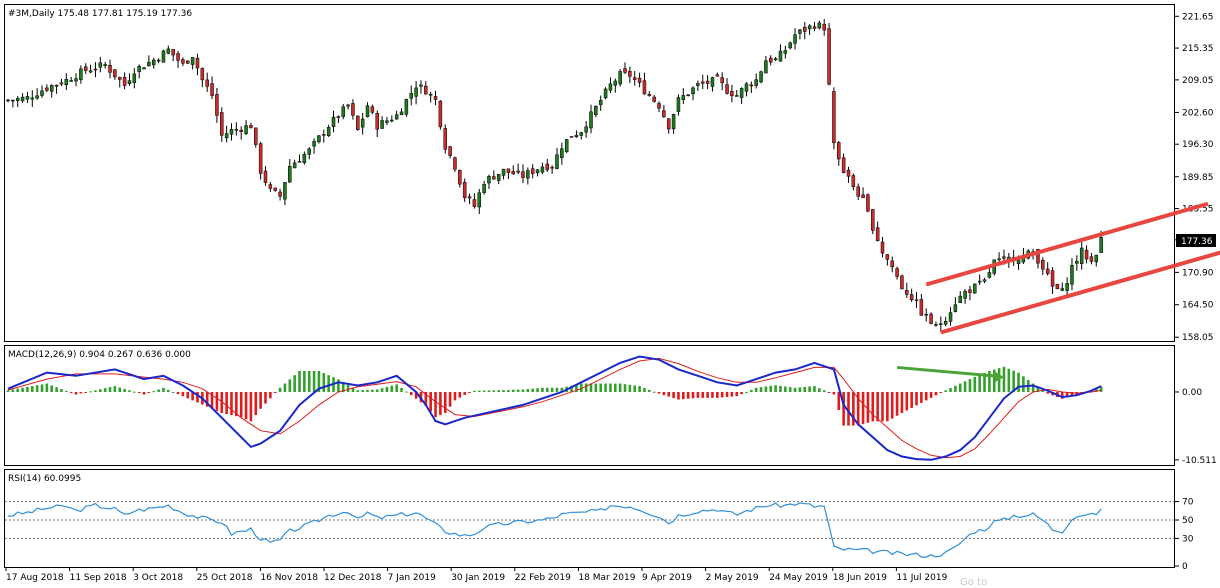  I want to click on date-tick-label: 11 Sep 2018, so click(98, 578).